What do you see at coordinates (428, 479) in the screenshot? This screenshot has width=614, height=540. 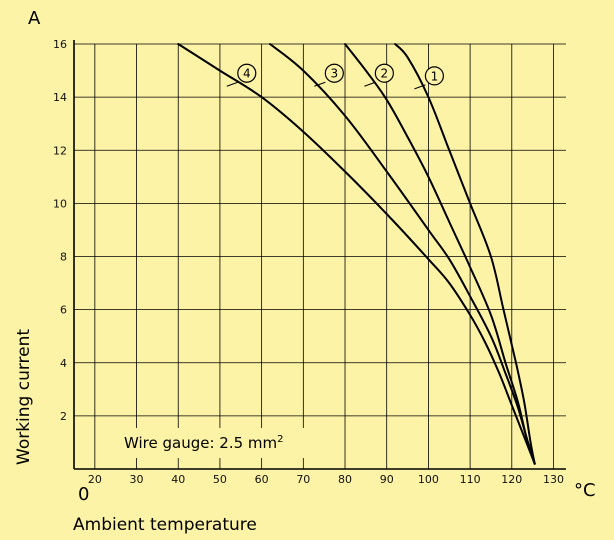 I see `x-tick-label: 100` at bounding box center [428, 479].